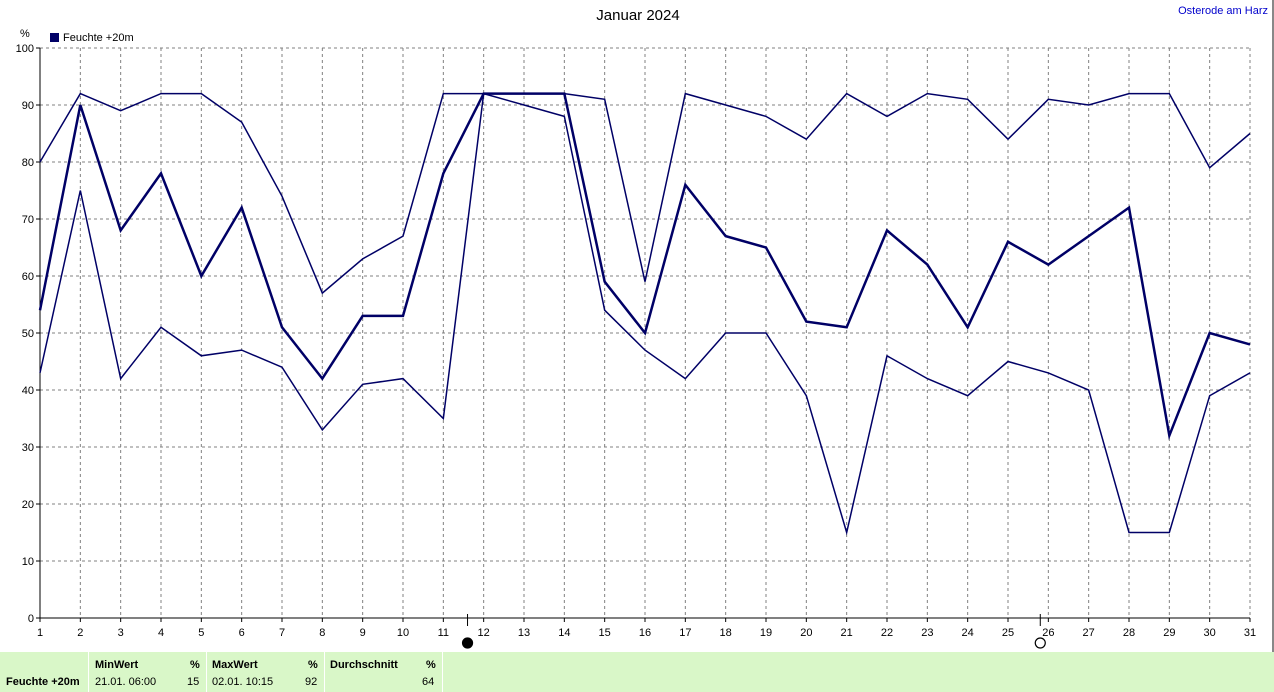 Image resolution: width=1274 pixels, height=692 pixels. Describe the element at coordinates (1129, 633) in the screenshot. I see `x-tick-label: 28` at that location.